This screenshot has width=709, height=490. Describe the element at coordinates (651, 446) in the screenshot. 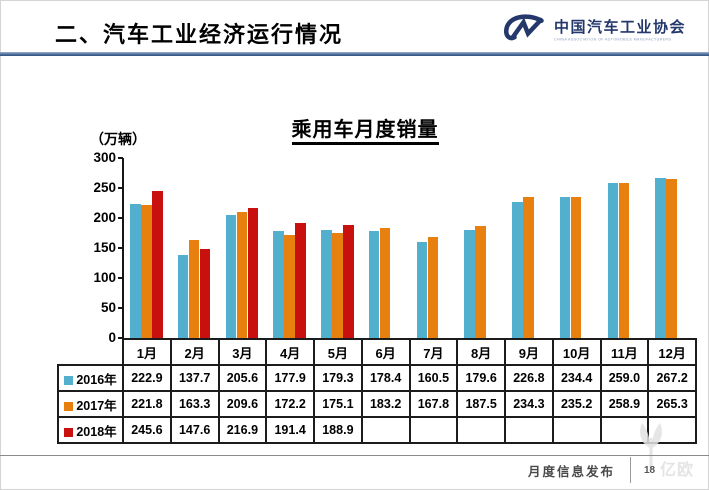

I see `watermark-leaf-icon` at that location.